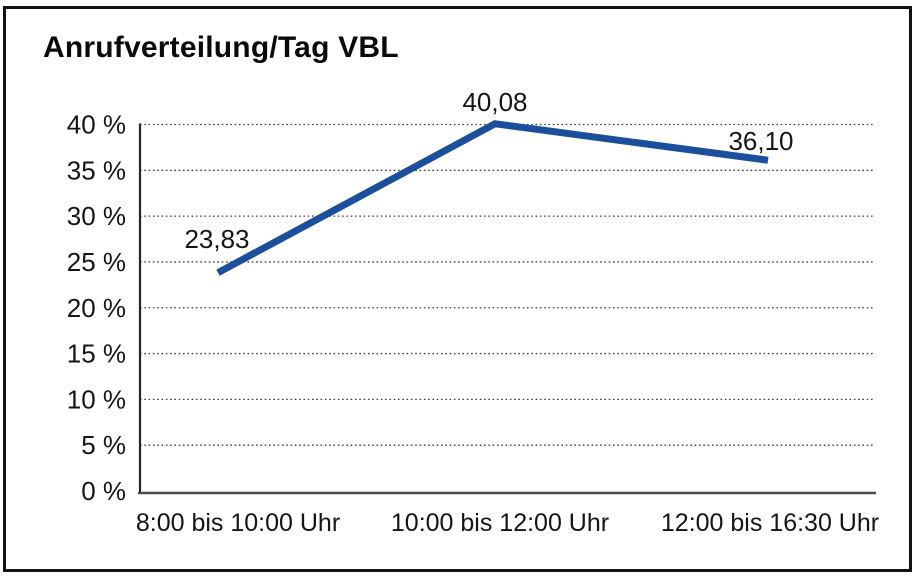  Describe the element at coordinates (96, 125) in the screenshot. I see `y-axis-tick-label: 40 %` at that location.